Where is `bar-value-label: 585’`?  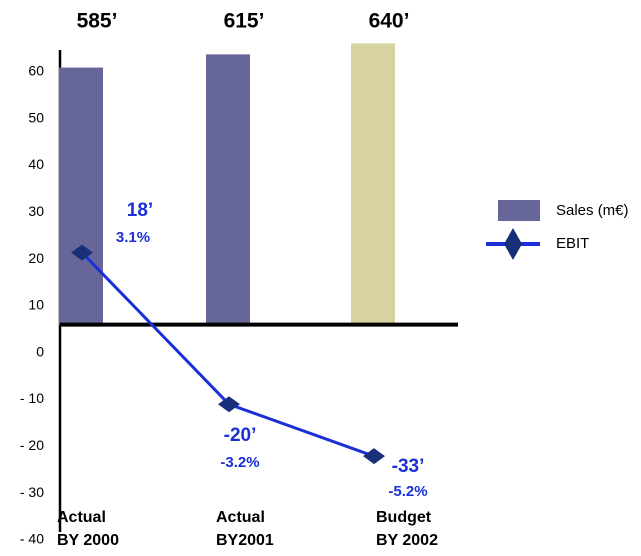 bar-value-label: 585’ is located at coordinates (97, 21).